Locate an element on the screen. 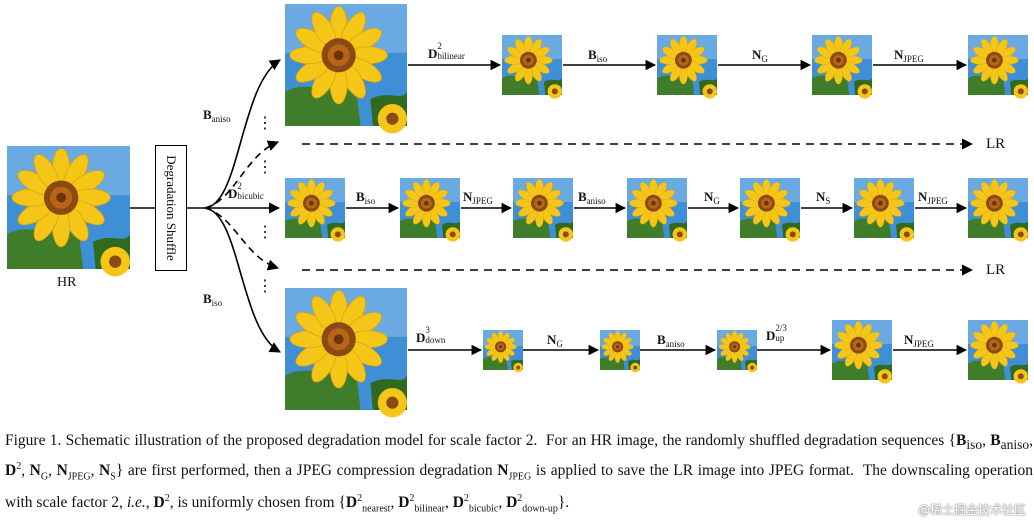 Image resolution: width=1034 pixels, height=524 pixels. lr-label-2: LR is located at coordinates (996, 270).